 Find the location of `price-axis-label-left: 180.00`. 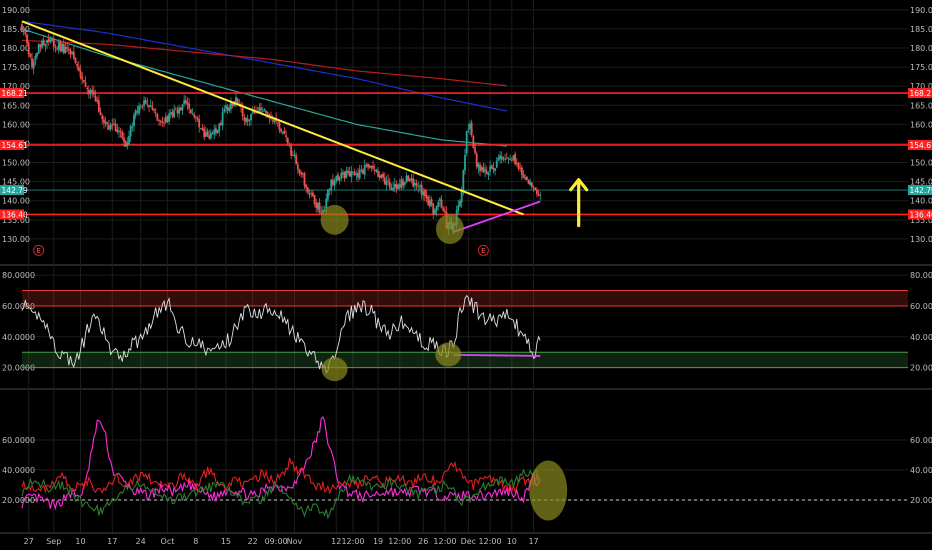

price-axis-label-left: 180.00 is located at coordinates (16, 48).